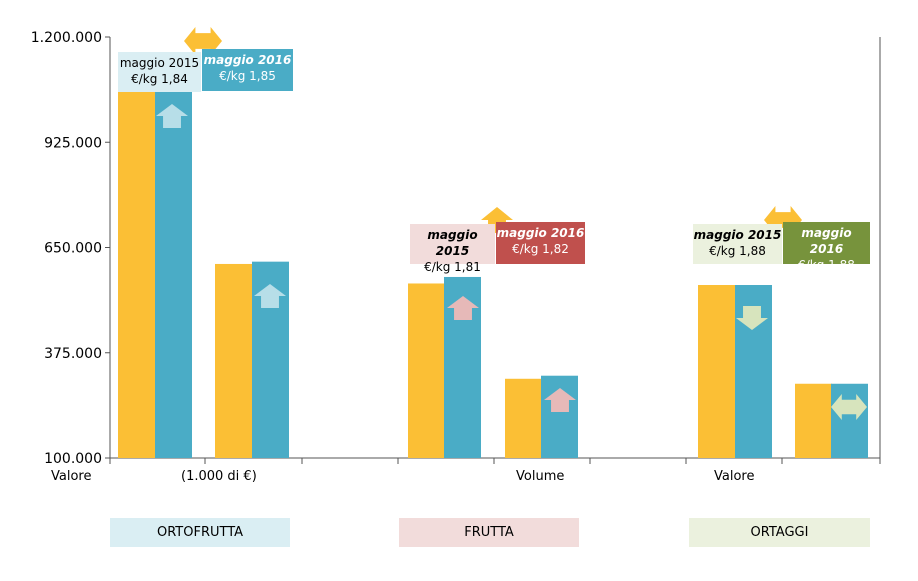  Describe the element at coordinates (247, 76) in the screenshot. I see `callout-price: €/kg 1,85` at that location.